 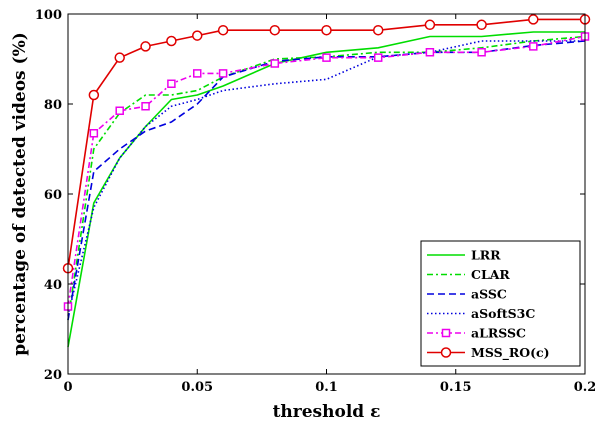 I want to click on x-tick-label: 0.1, so click(x=326, y=387).